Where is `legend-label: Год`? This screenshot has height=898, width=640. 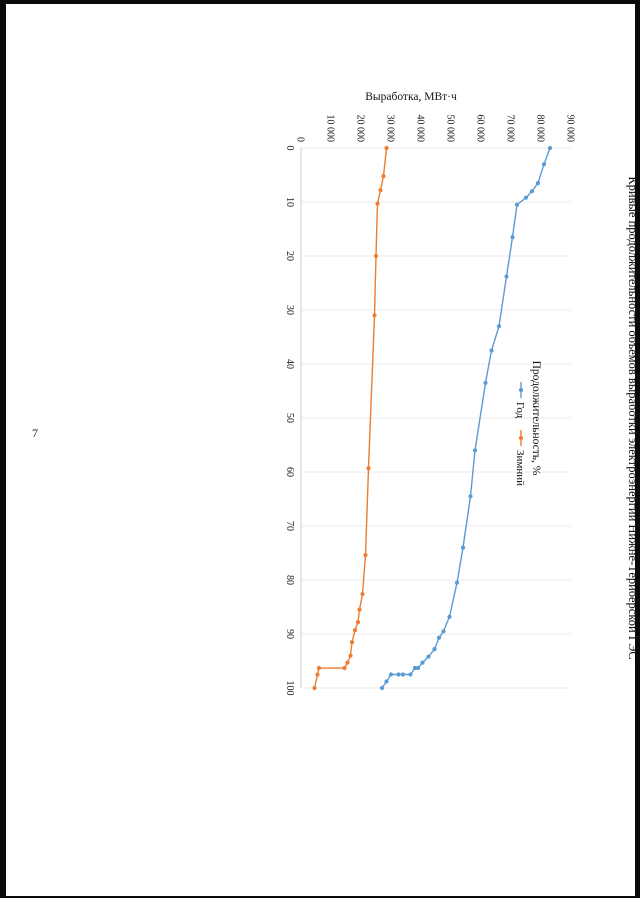 legend-label: Год is located at coordinates (520, 410).